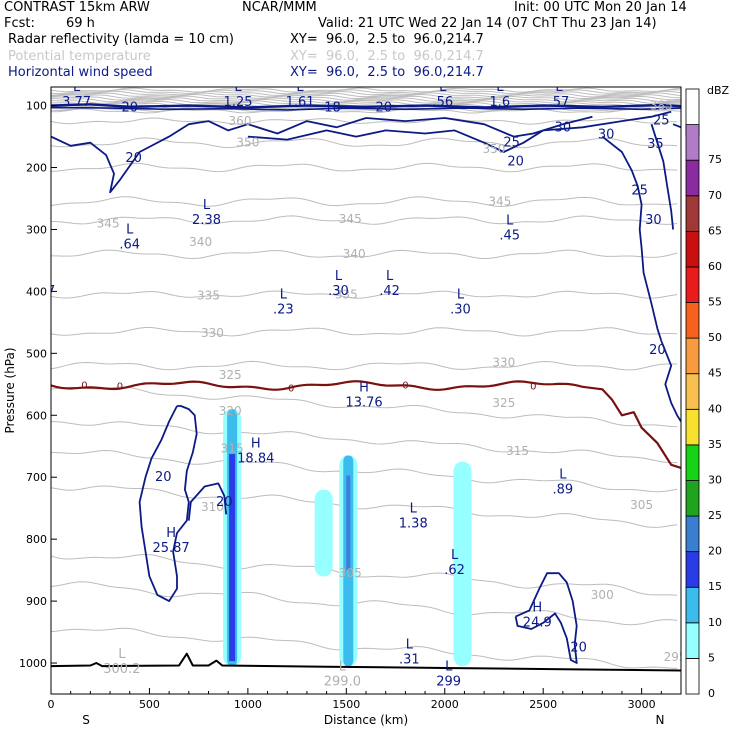 The height and width of the screenshot is (740, 740). Describe the element at coordinates (366, 720) in the screenshot. I see `x-axis-label: Distance (km)` at that location.